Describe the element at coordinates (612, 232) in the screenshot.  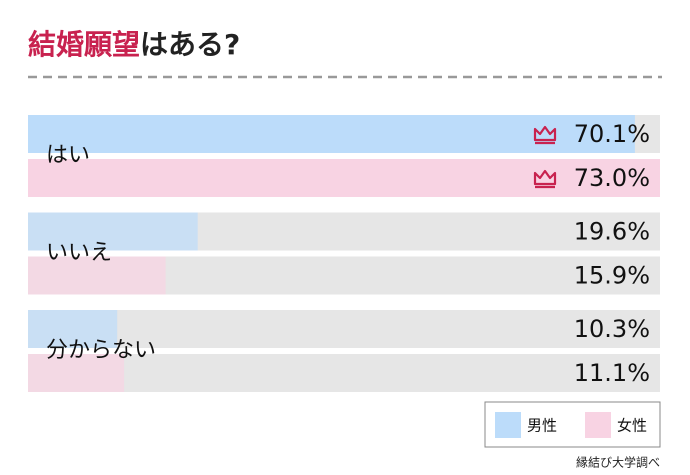
I see `value-label: 19.6%` at that location.